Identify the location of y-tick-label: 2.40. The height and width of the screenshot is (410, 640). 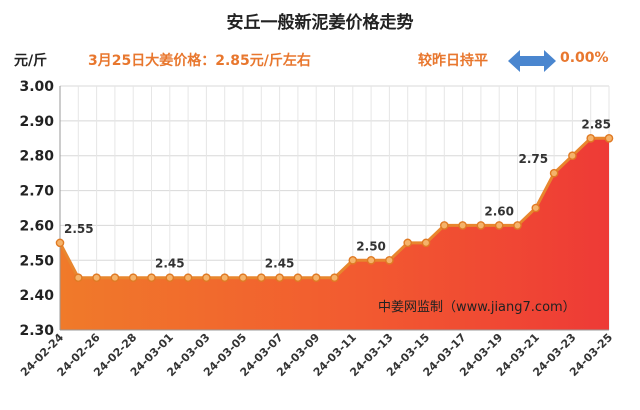
(36, 296).